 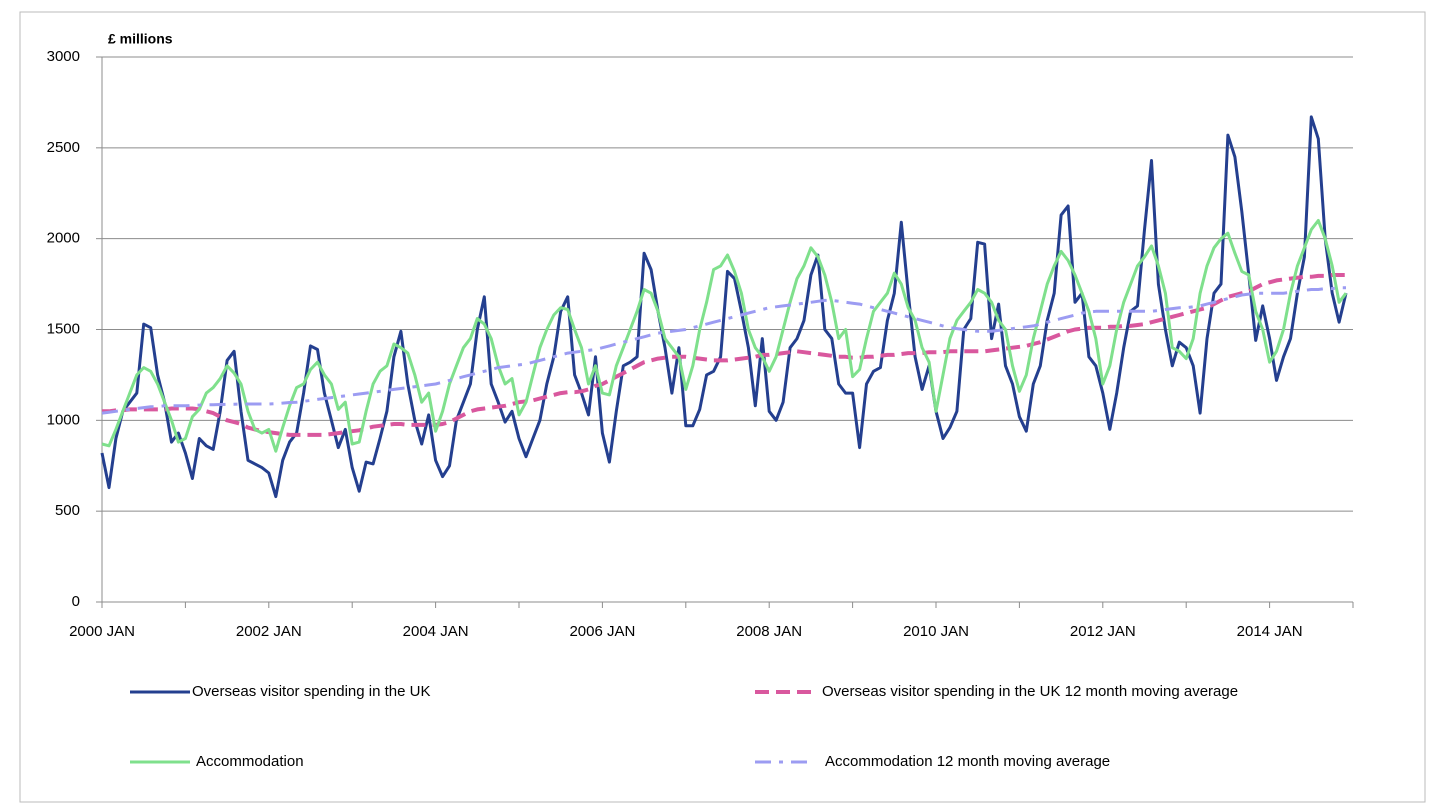 I want to click on y-tick-label: 3000, so click(x=63, y=56).